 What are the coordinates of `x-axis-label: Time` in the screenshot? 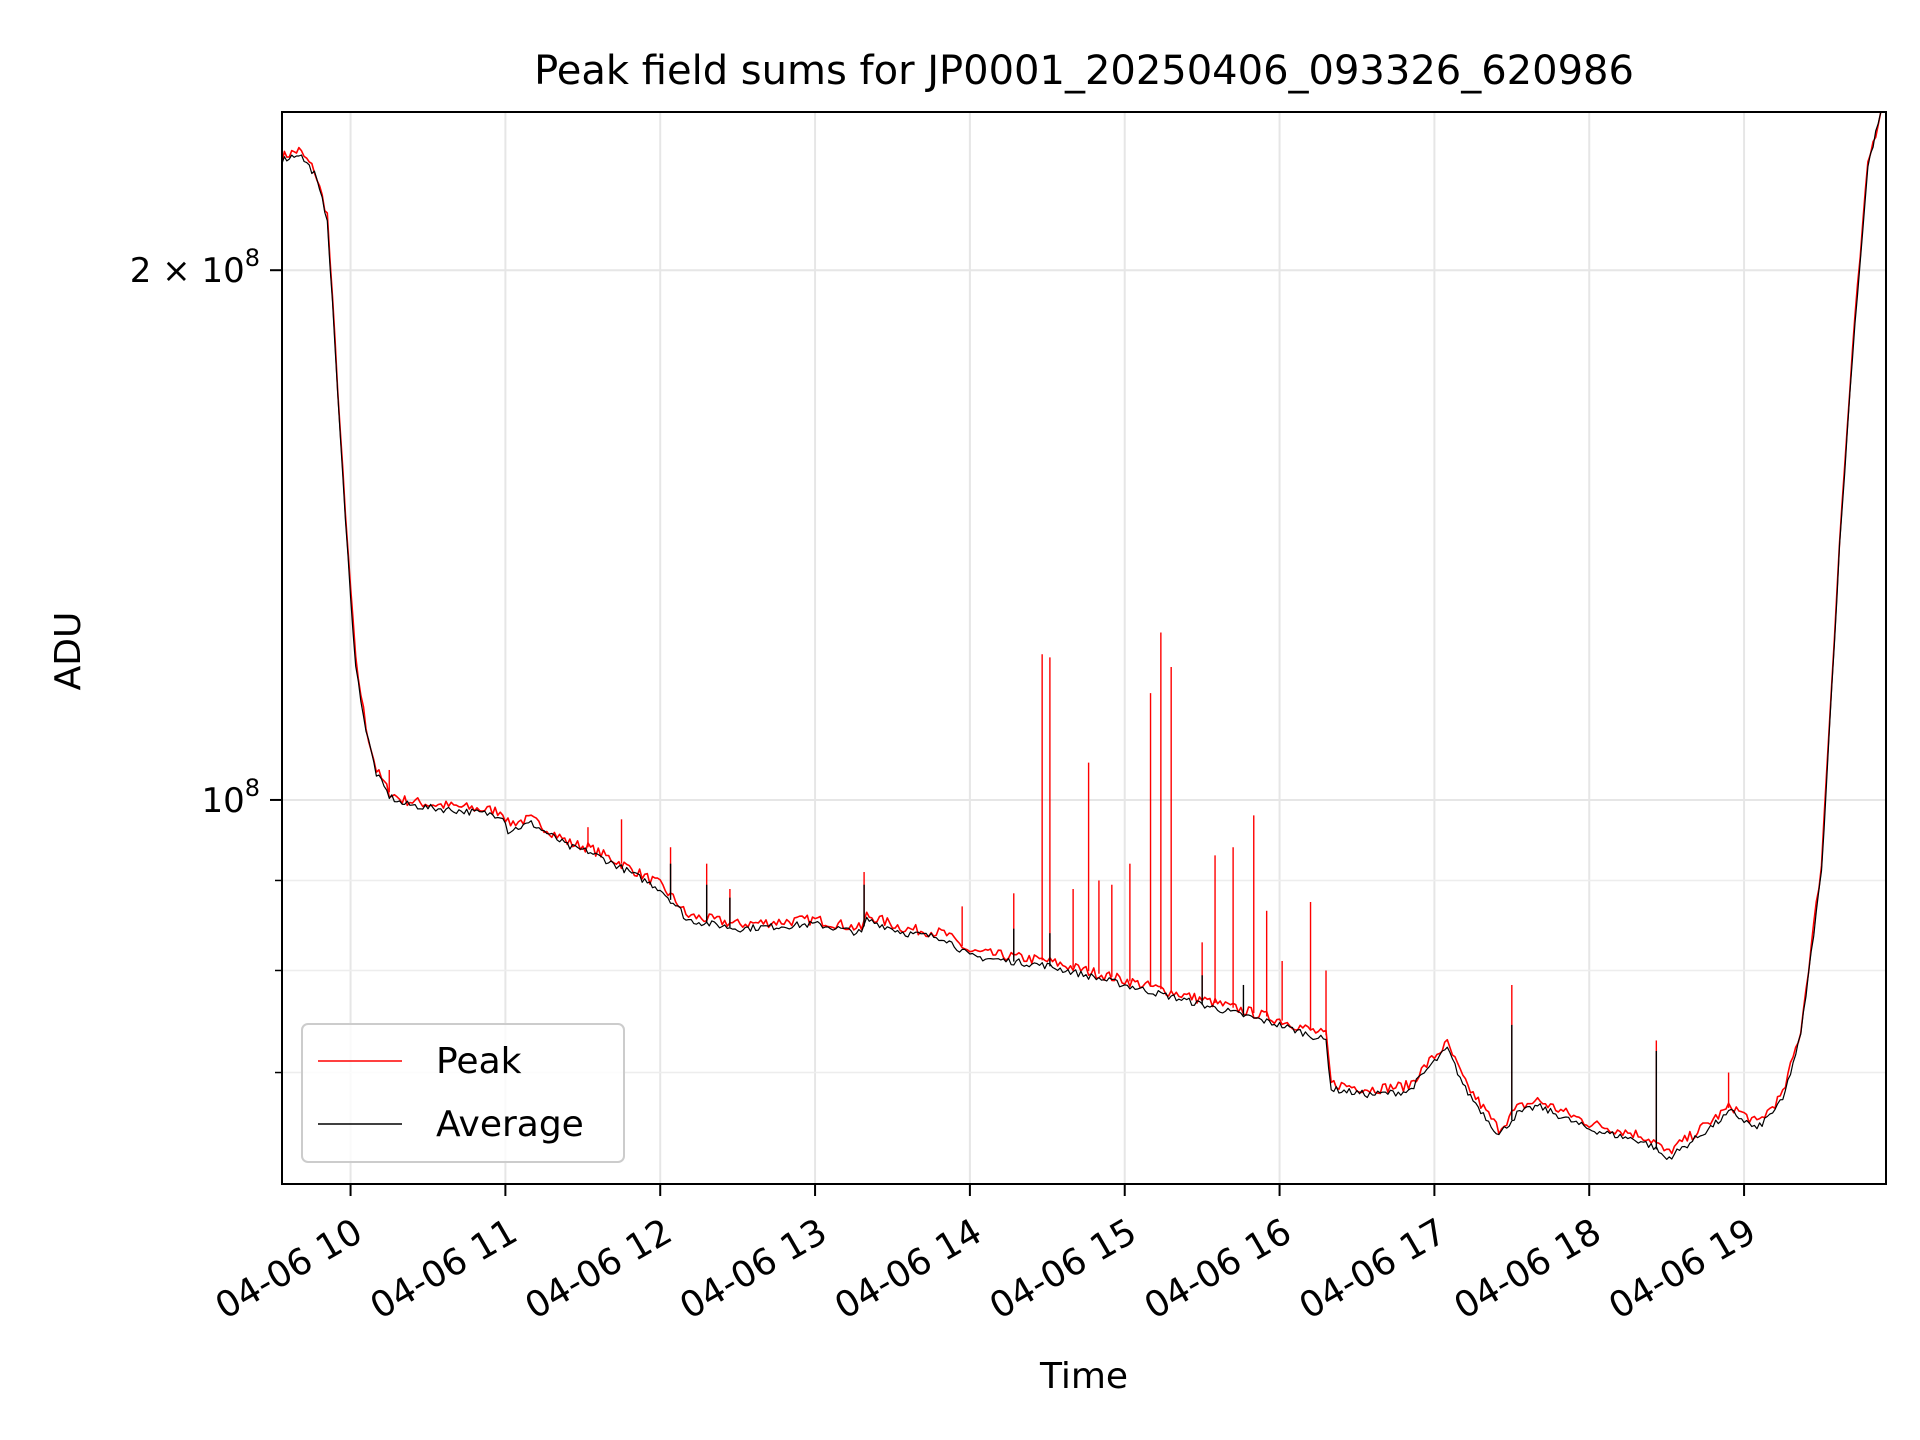 It's located at (1083, 1376).